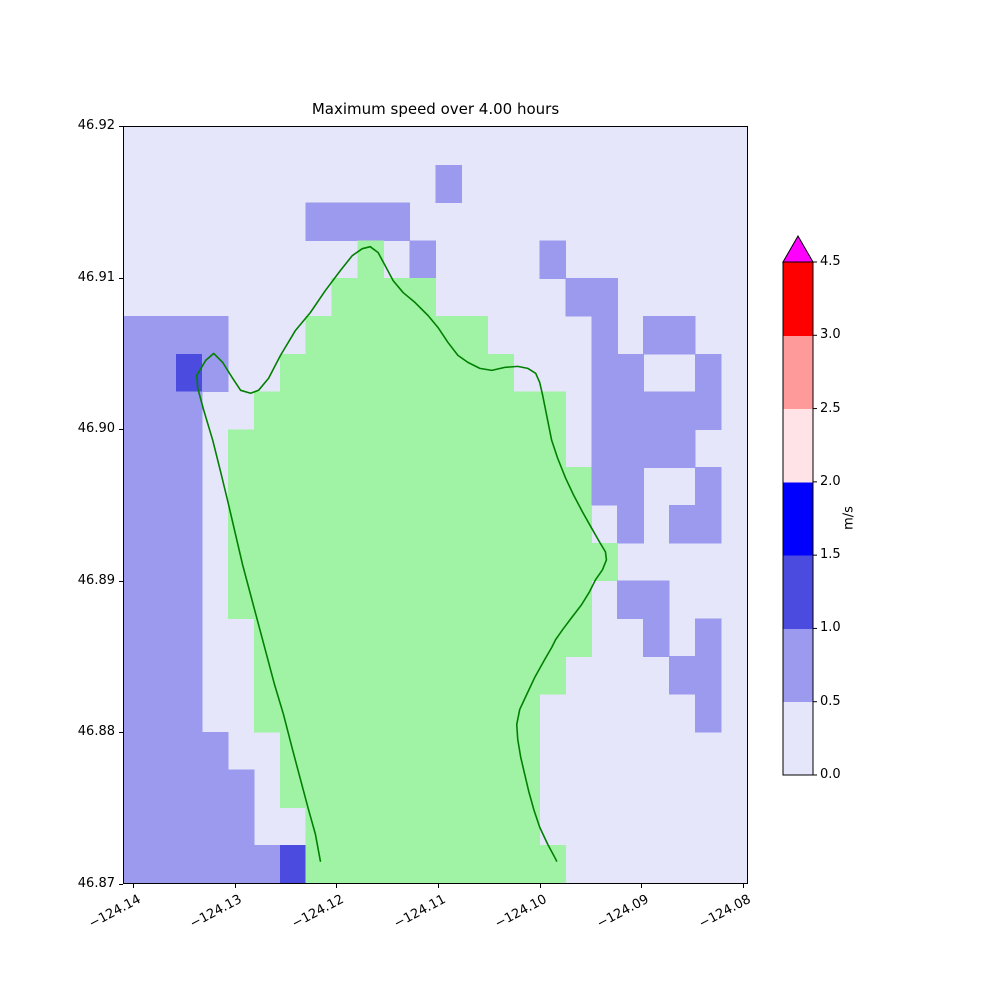 Image resolution: width=1000 pixels, height=1000 pixels. I want to click on y-tick-label: 46.89, so click(96, 580).